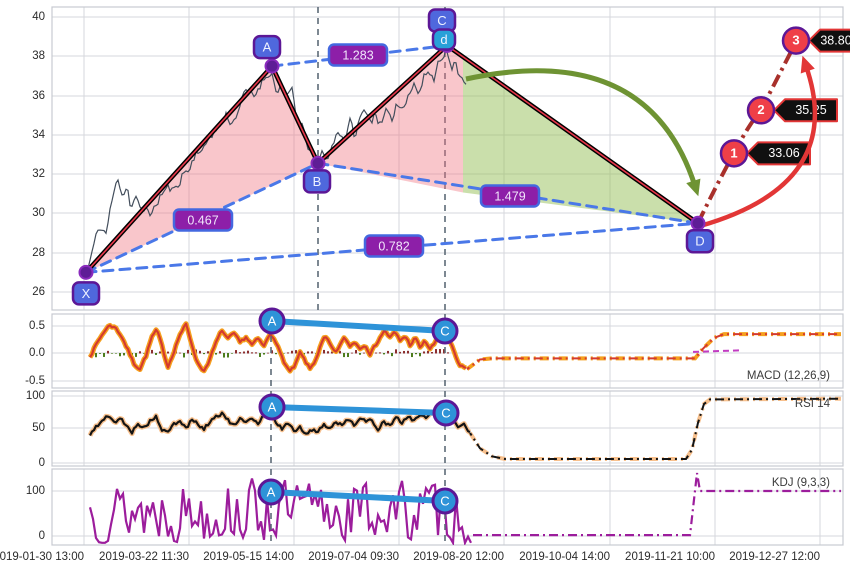  Describe the element at coordinates (783, 153) in the screenshot. I see `price-tag-text: 33.06` at that location.